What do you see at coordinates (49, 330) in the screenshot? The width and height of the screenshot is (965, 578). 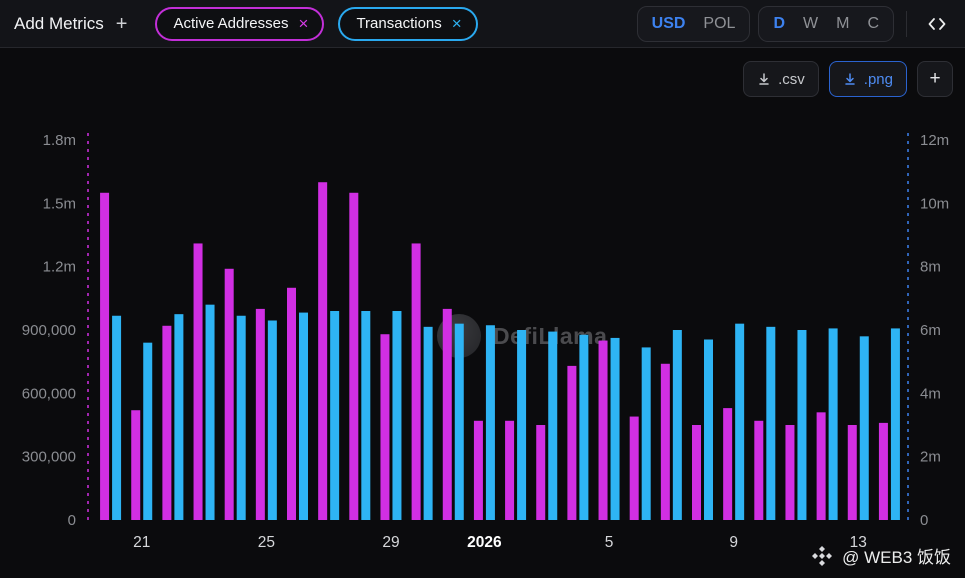 I see `left-axis-tick-label: 900,000` at bounding box center [49, 330].